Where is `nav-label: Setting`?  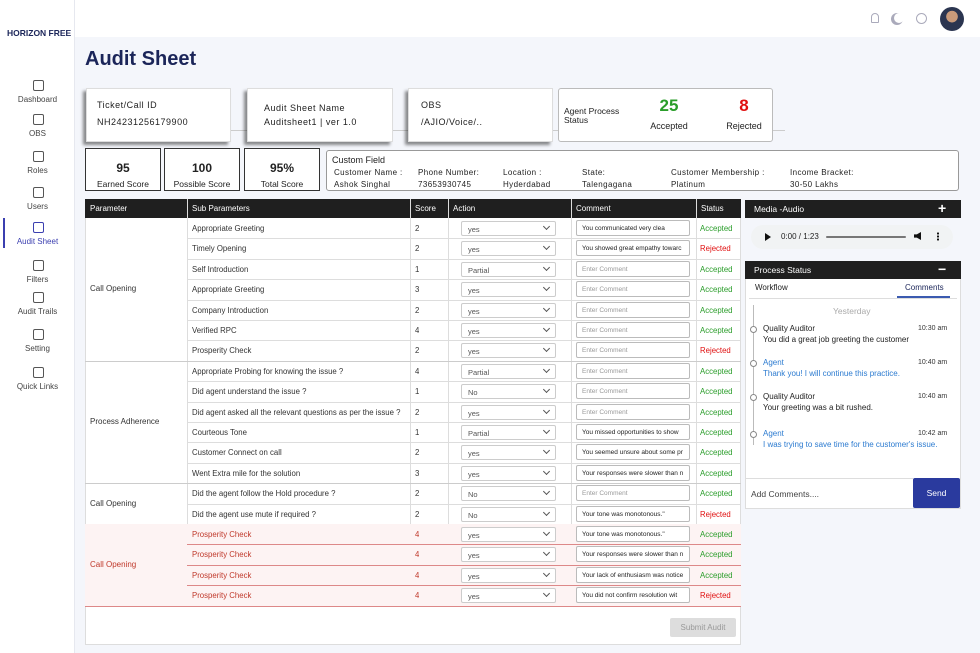
nav-label: Setting is located at coordinates (37, 348).